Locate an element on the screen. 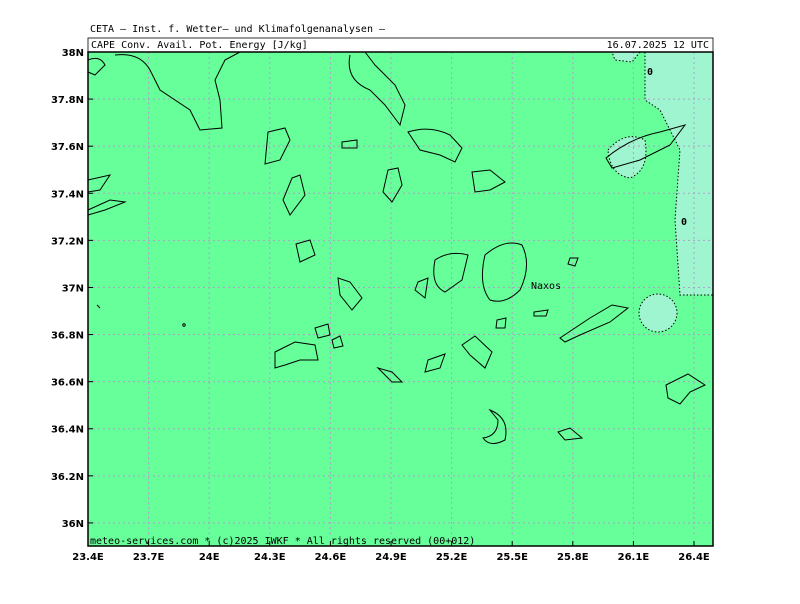 This screenshot has width=800, height=604. y-tick-label: 36.2N is located at coordinates (67, 477).